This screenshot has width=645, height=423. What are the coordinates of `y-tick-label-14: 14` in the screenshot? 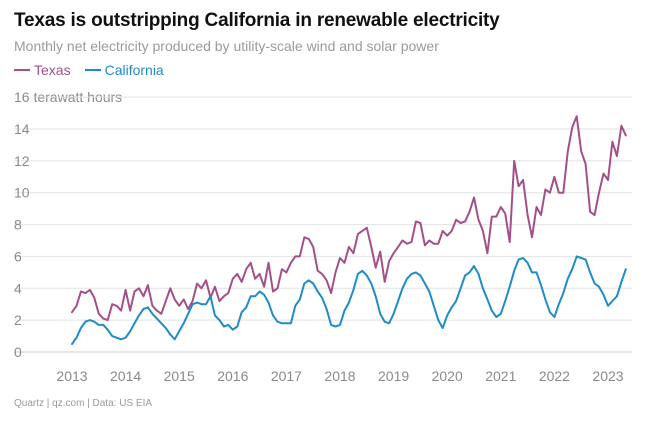 It's located at (22, 129).